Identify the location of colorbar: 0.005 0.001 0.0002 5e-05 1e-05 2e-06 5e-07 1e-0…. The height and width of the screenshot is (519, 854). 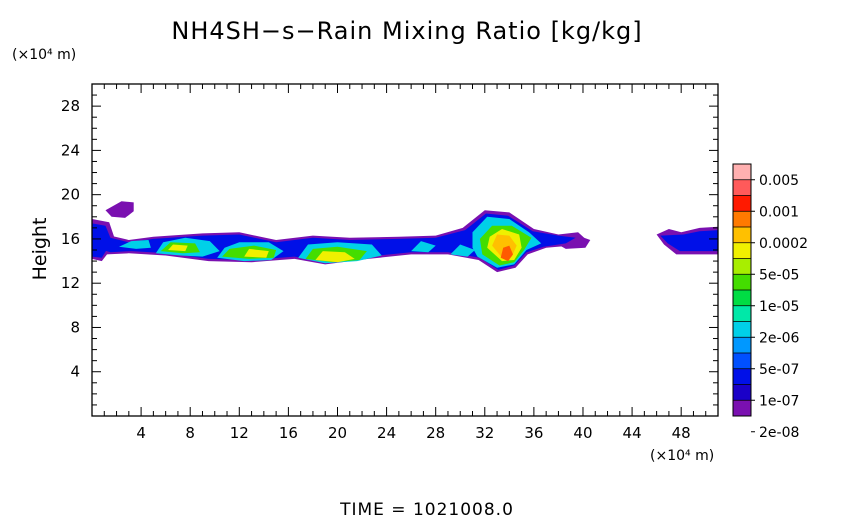
(770, 302).